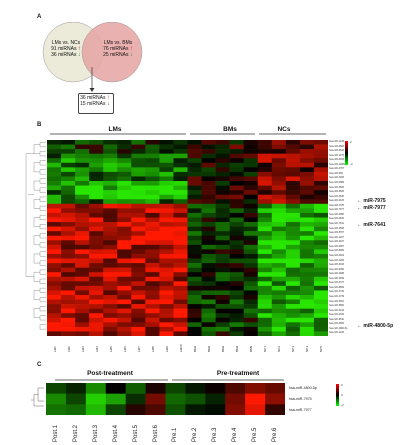 The image size is (406, 445). I want to click on venn-right-down: 25 miRNAs, so click(116, 55).